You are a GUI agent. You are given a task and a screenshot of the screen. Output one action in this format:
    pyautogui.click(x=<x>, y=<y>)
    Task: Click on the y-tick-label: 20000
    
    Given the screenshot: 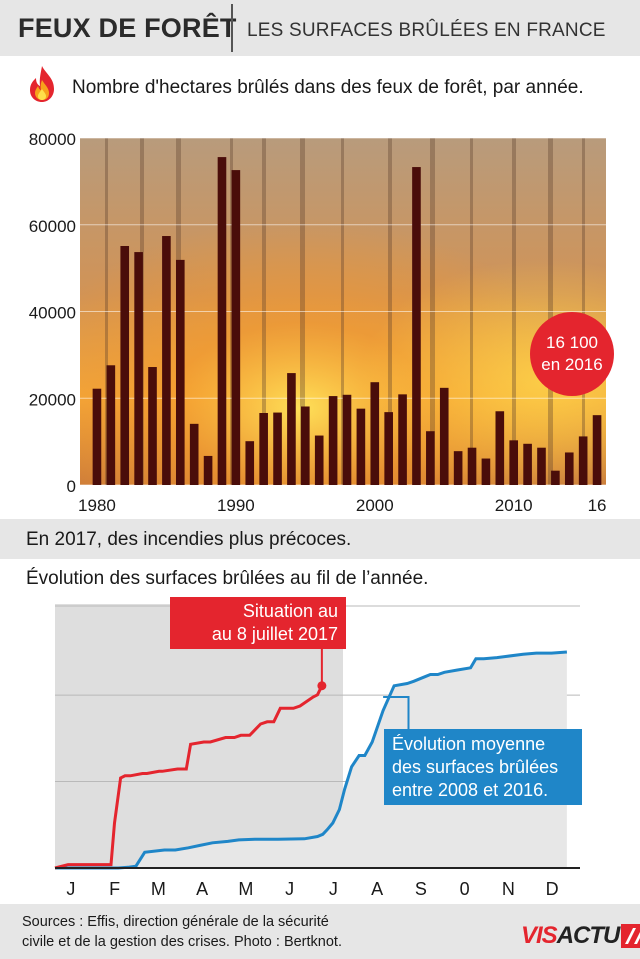 What is the action you would take?
    pyautogui.click(x=52, y=399)
    